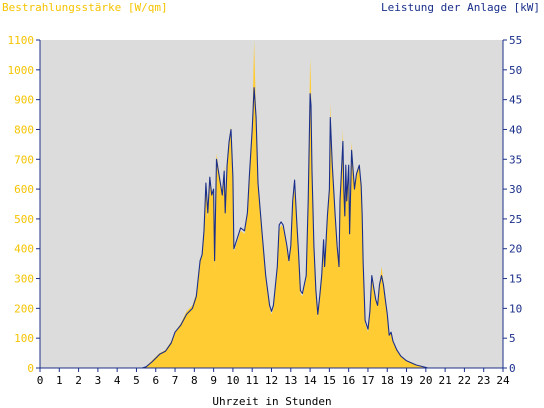 The height and width of the screenshot is (408, 544). What do you see at coordinates (272, 401) in the screenshot?
I see `x-axis-title: Uhrzeit in Stunden` at bounding box center [272, 401].